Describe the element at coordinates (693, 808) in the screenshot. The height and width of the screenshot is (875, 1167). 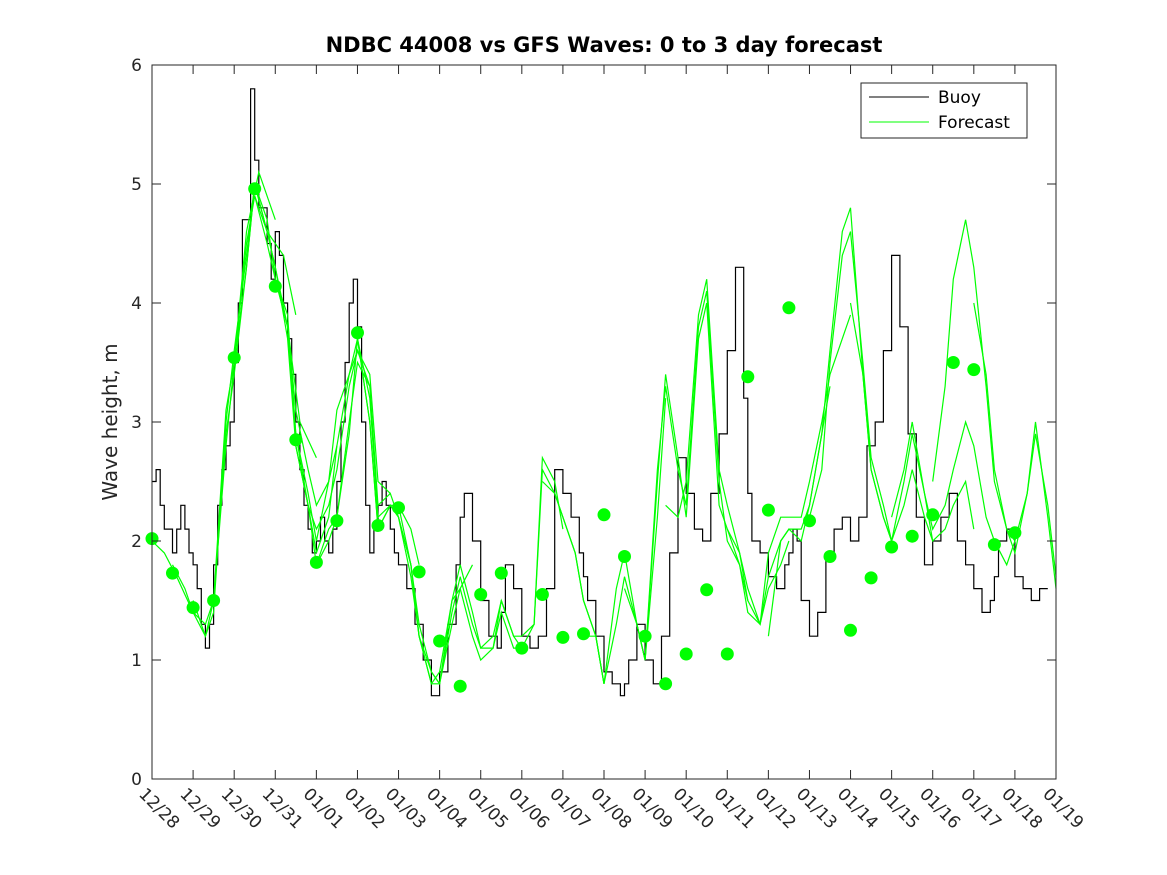
I see `x-tick-label: 01/10` at that location.